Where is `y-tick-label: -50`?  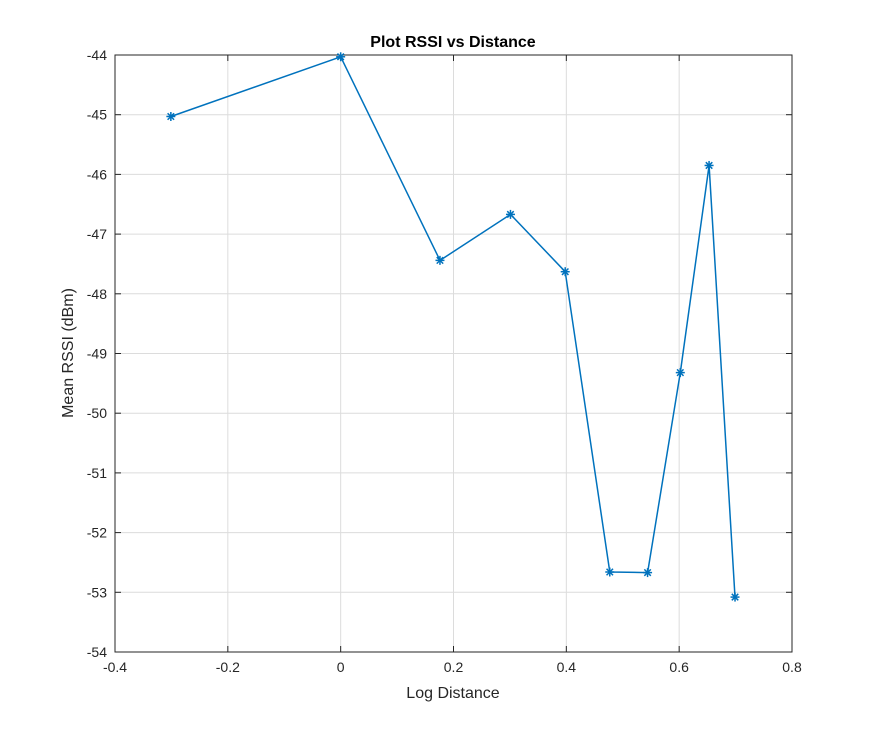
y-tick-label: -50 is located at coordinates (97, 413).